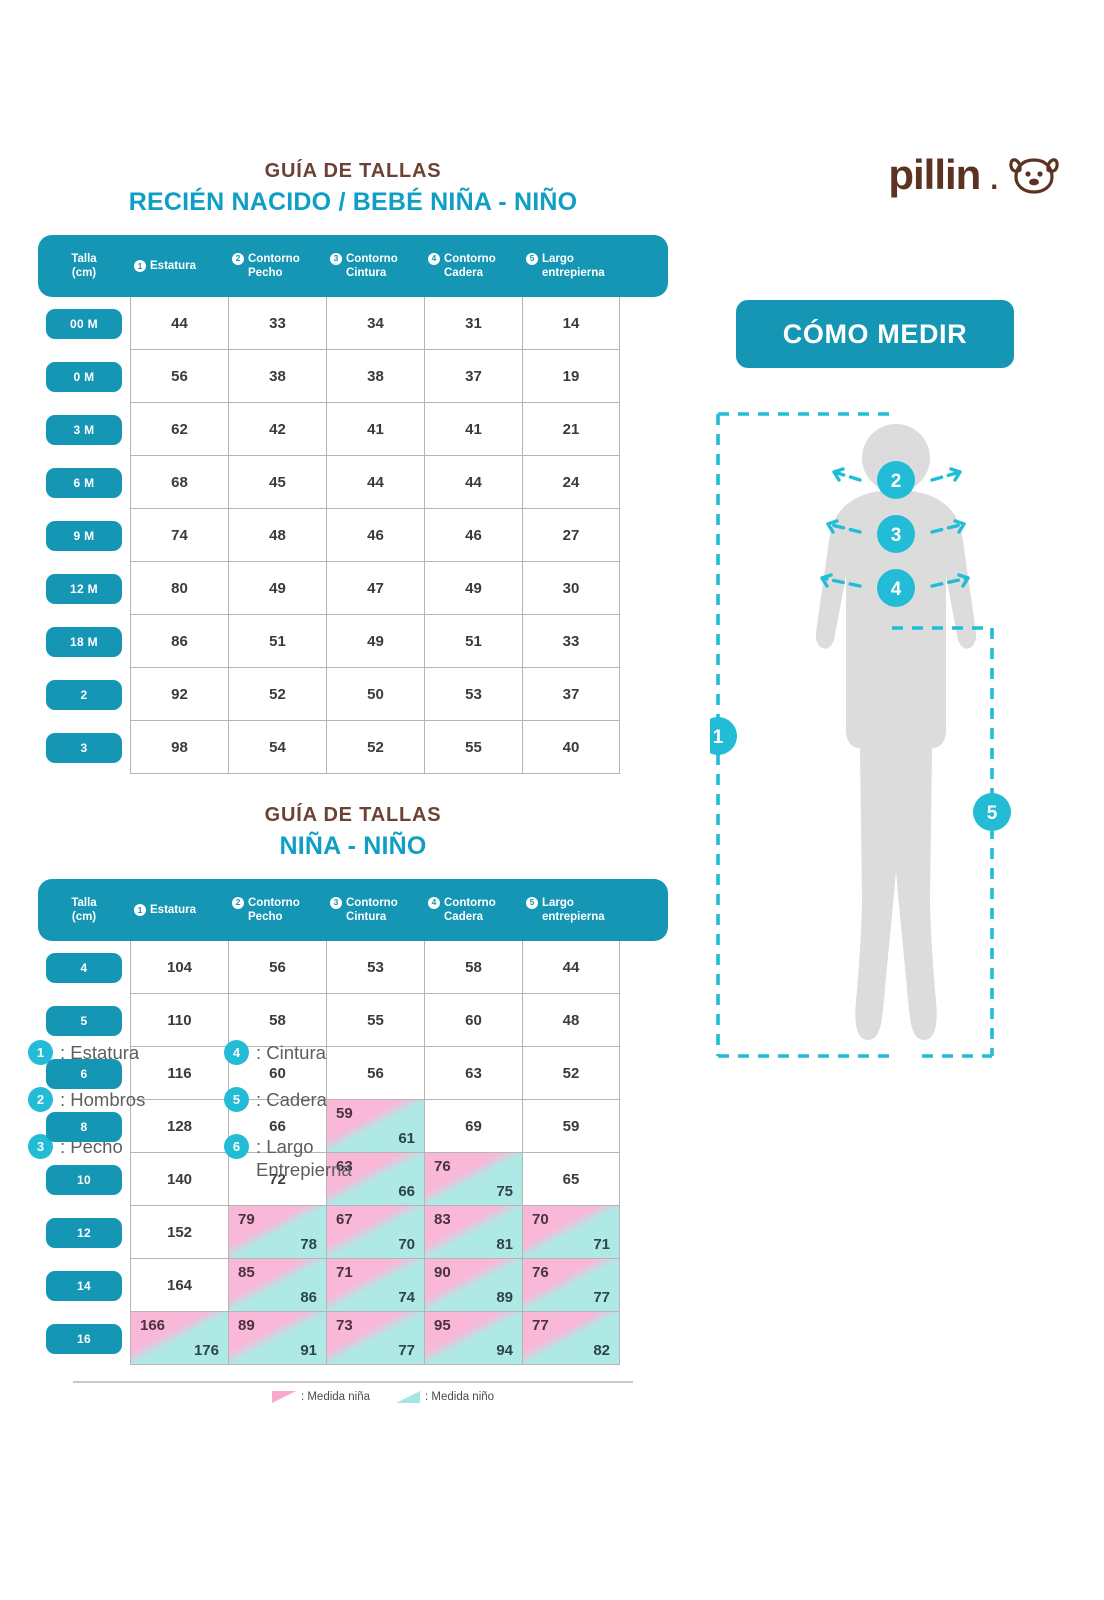 Image resolution: width=1104 pixels, height=1600 pixels. What do you see at coordinates (84, 1073) in the screenshot?
I see `size-pill: 6` at bounding box center [84, 1073].